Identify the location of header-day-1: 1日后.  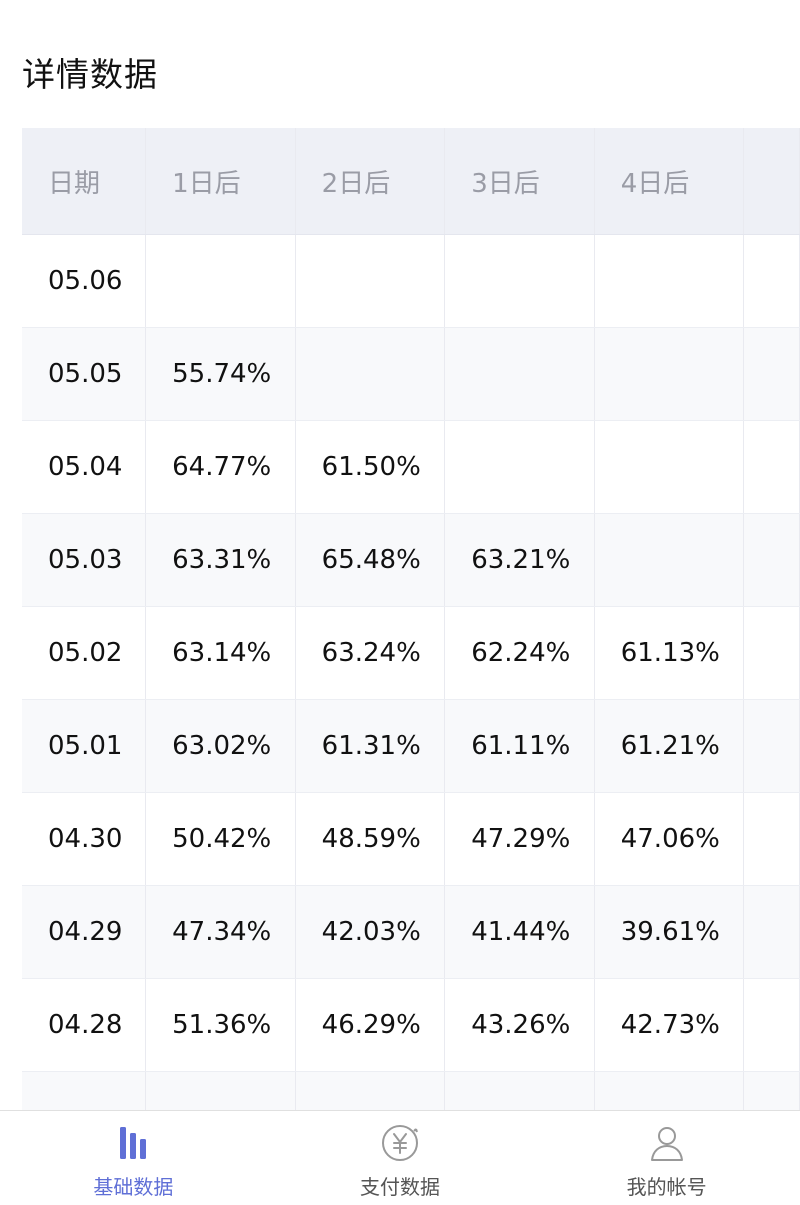
(220, 181).